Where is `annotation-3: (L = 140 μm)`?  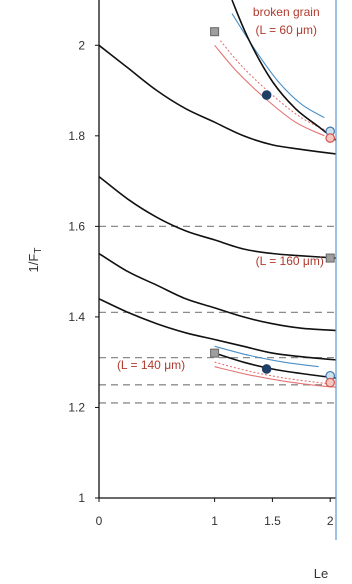 annotation-3: (L = 140 μm) is located at coordinates (151, 365).